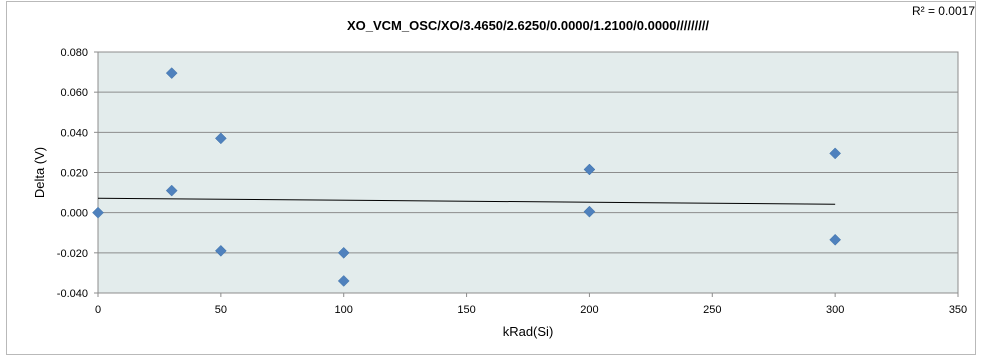  What do you see at coordinates (72, 294) in the screenshot?
I see `y-tick-label: -0.040` at bounding box center [72, 294].